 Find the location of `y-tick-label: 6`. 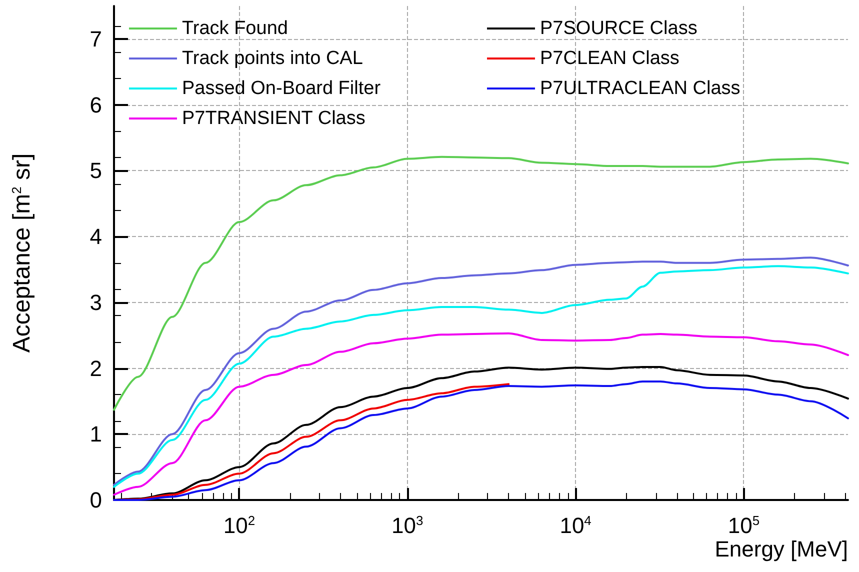

y-tick-label: 6 is located at coordinates (96, 105).